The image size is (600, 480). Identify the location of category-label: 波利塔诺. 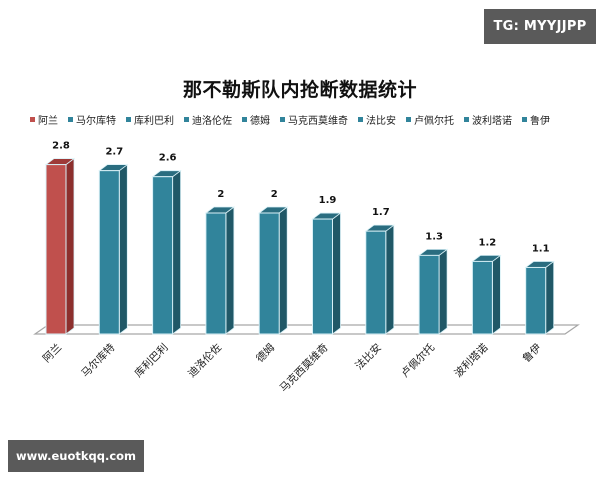
(471, 360).